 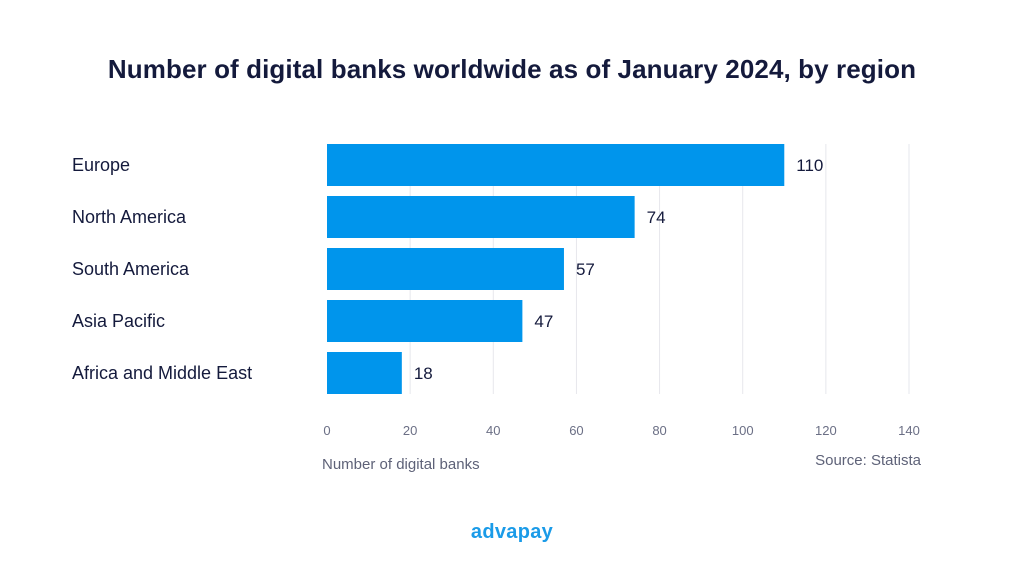 What do you see at coordinates (809, 165) in the screenshot?
I see `value-label: 110` at bounding box center [809, 165].